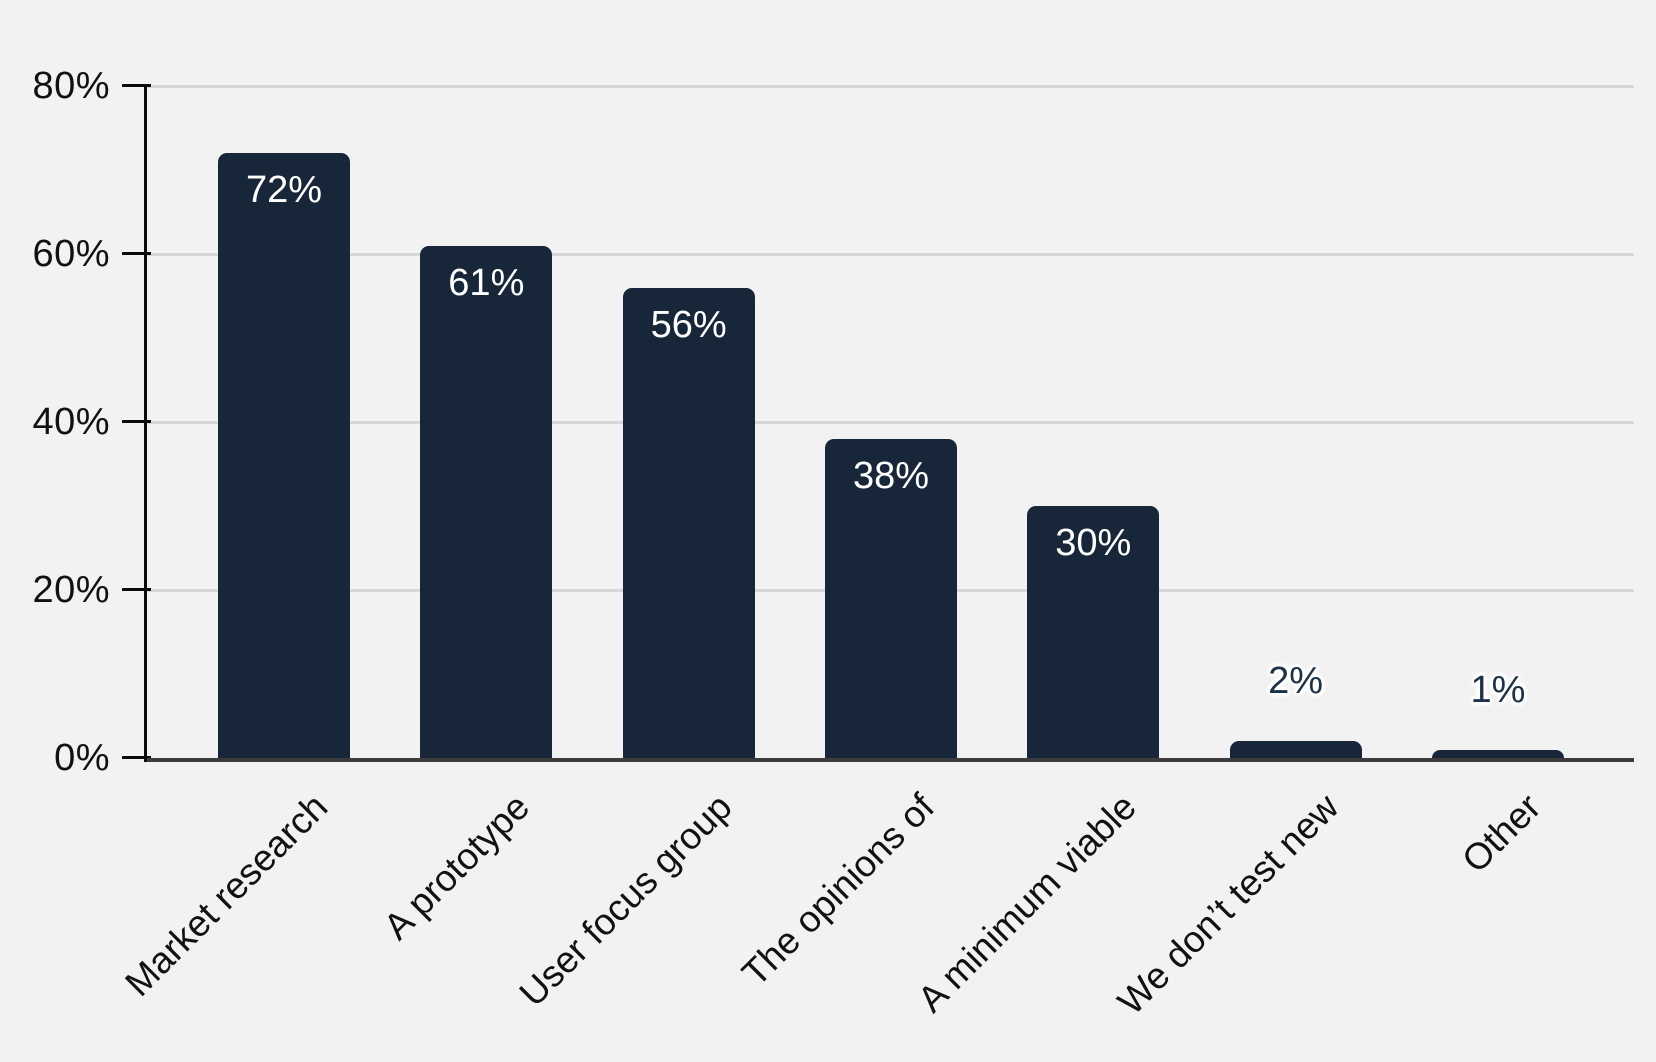 Image resolution: width=1656 pixels, height=1062 pixels. What do you see at coordinates (1498, 689) in the screenshot?
I see `value-label-other: 1%` at bounding box center [1498, 689].